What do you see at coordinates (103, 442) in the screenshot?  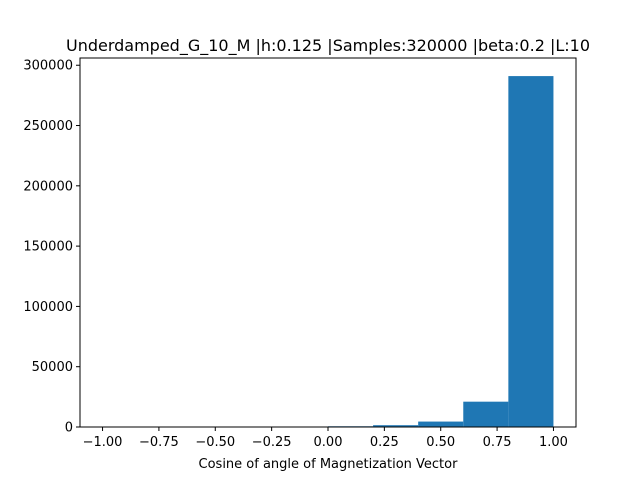 I see `x-tick-label: −1.00` at bounding box center [103, 442].